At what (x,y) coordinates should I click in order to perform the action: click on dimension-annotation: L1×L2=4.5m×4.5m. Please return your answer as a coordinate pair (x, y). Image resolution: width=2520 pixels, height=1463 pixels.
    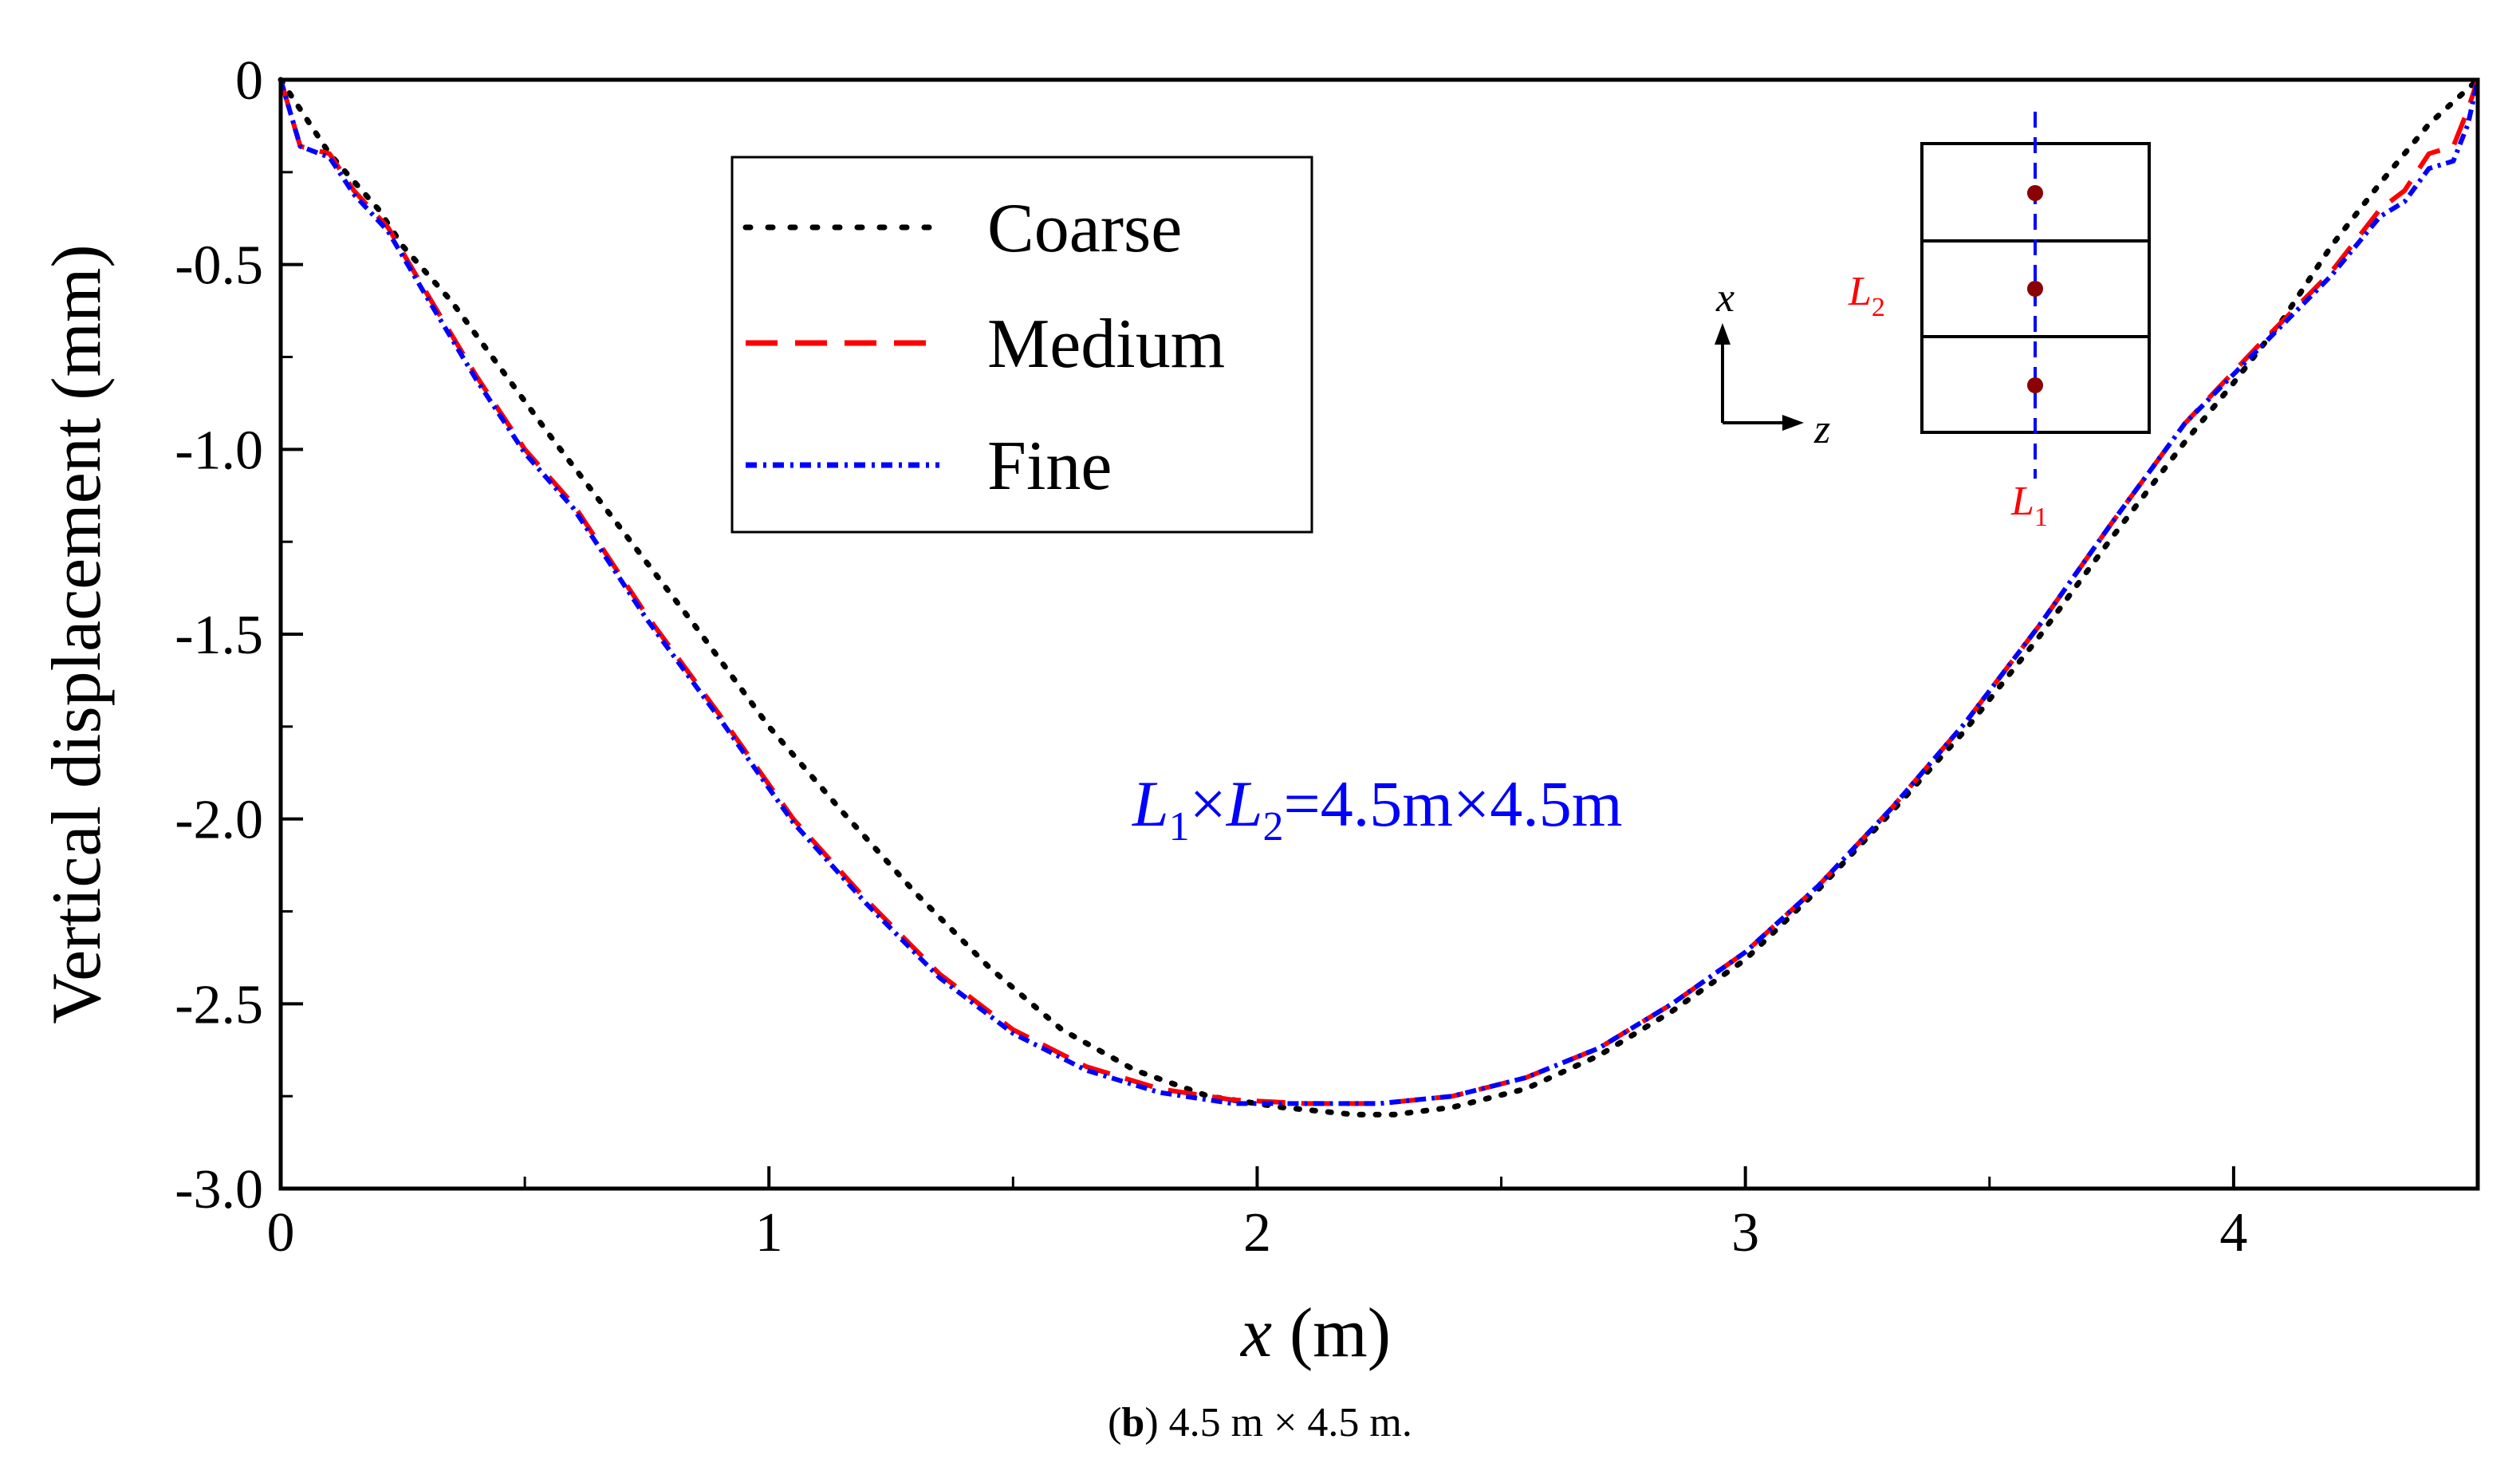
    Looking at the image, I should click on (1377, 809).